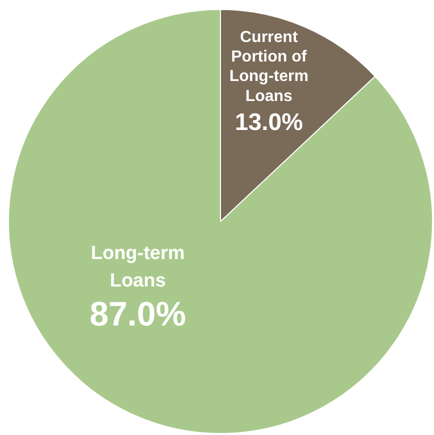 Image resolution: width=434 pixels, height=435 pixels. Describe the element at coordinates (268, 122) in the screenshot. I see `data-label: 13.0%` at that location.